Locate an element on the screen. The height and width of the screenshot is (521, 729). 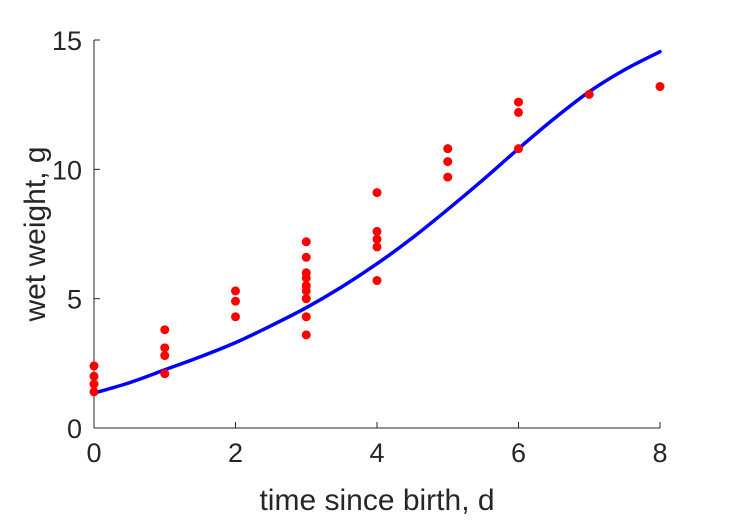
y-axis-label: wet weight, g is located at coordinates (35, 234).